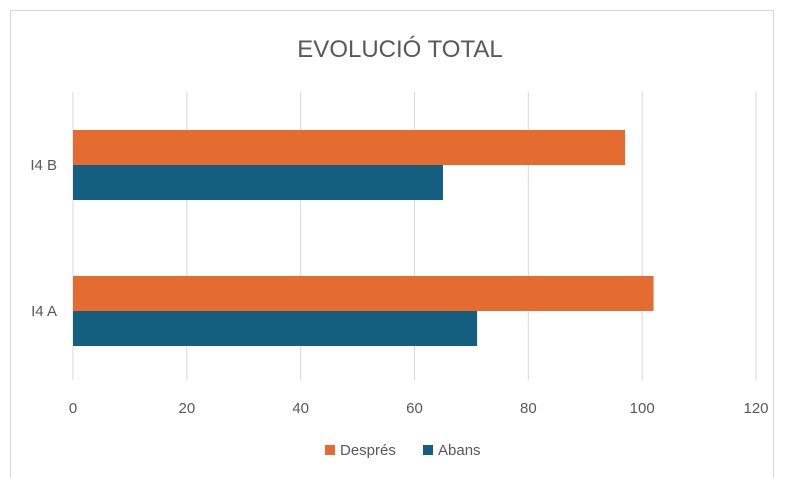  What do you see at coordinates (44, 311) in the screenshot?
I see `category-label: I4 A` at bounding box center [44, 311].